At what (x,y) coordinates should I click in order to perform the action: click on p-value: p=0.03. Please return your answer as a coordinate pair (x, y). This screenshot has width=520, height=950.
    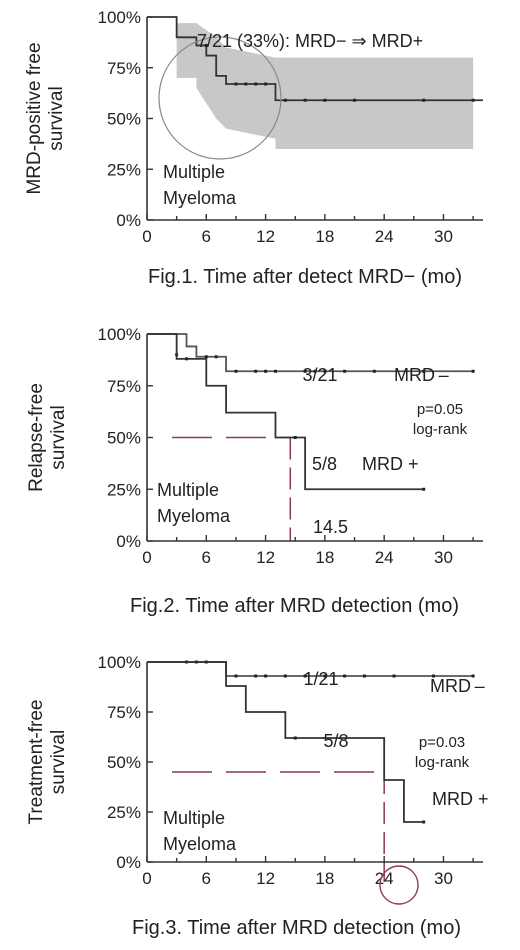
    Looking at the image, I should click on (442, 742).